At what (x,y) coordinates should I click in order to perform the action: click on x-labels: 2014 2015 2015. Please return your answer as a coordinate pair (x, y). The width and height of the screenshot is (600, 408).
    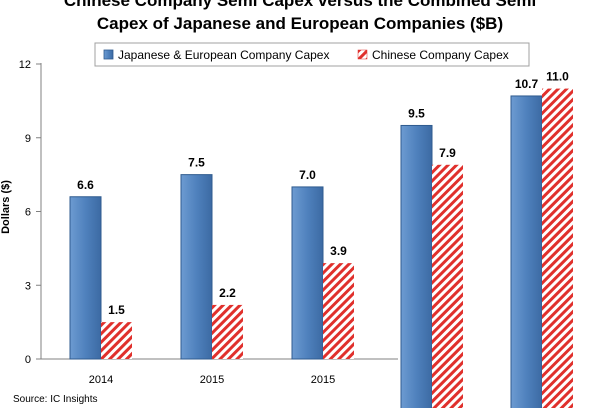
    Looking at the image, I should click on (212, 380).